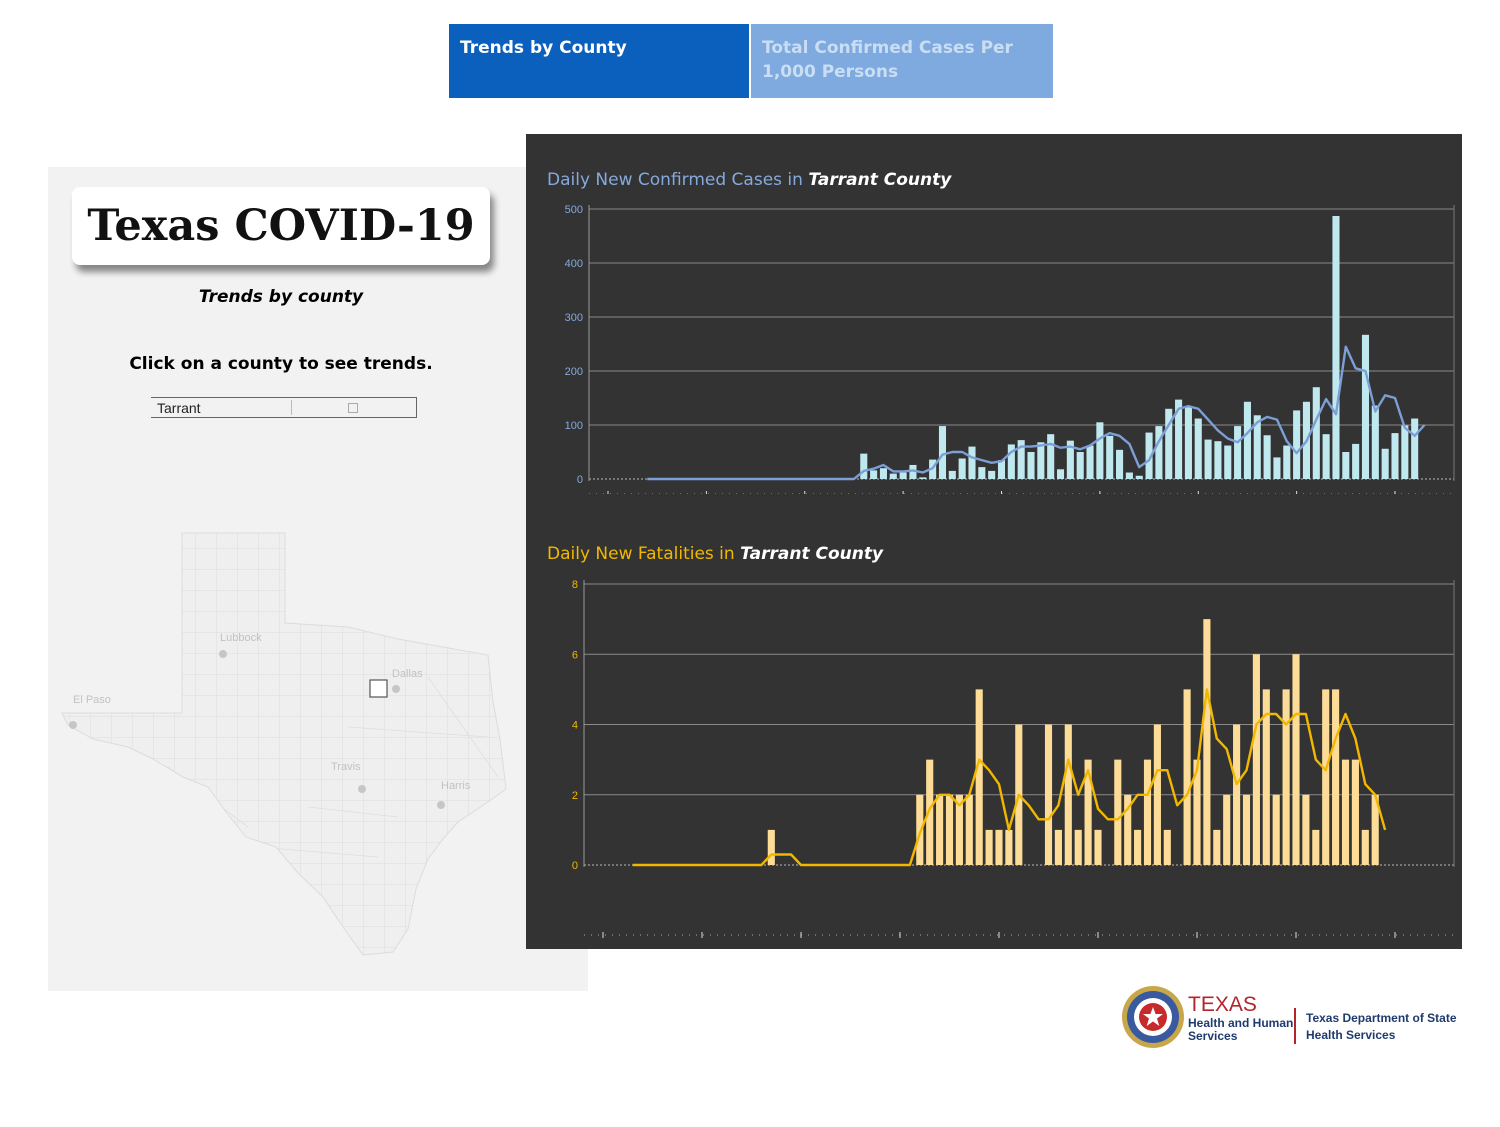 The height and width of the screenshot is (1127, 1500). I want to click on tab-trends-by-county: Trends by County, so click(599, 61).